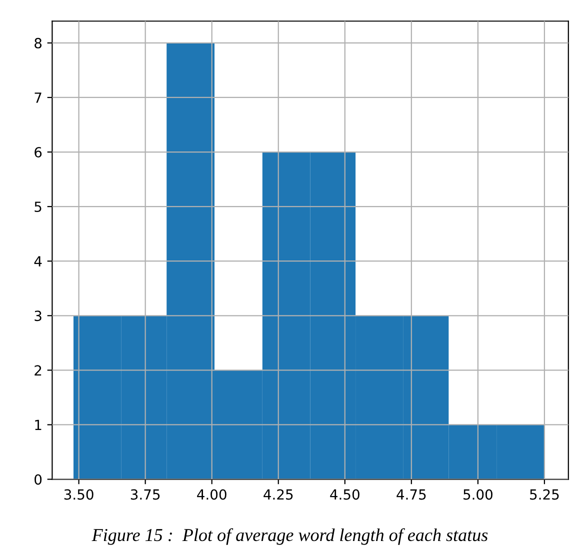  What do you see at coordinates (38, 43) in the screenshot?
I see `y-tick-label: 8` at bounding box center [38, 43].